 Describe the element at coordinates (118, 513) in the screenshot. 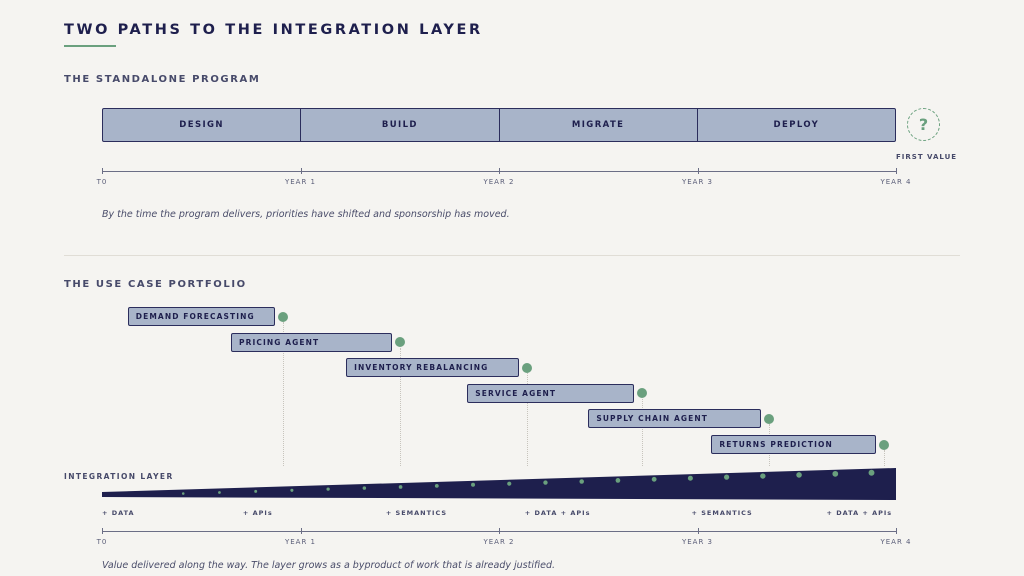

I see `layer-addition-label: + DATA` at that location.